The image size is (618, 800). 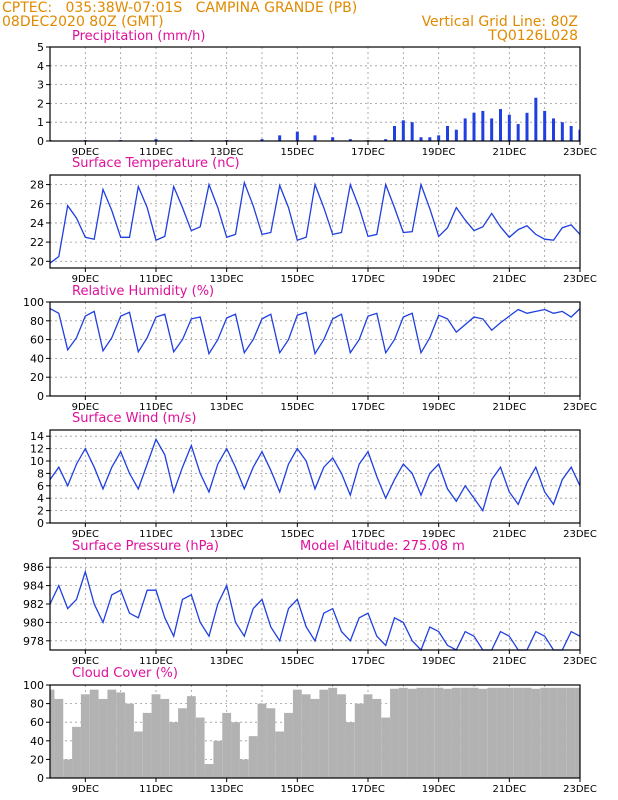 What do you see at coordinates (156, 152) in the screenshot?
I see `precip-xtick-label: 11DEC` at bounding box center [156, 152].